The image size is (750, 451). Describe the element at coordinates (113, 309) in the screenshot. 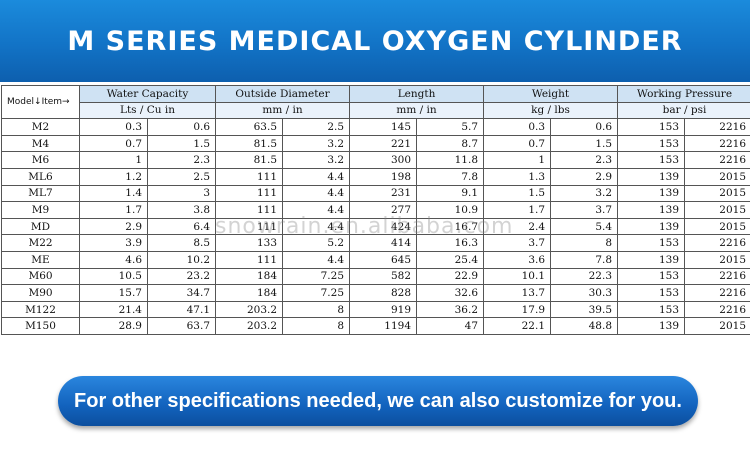

I see `value-cell: 21.4` at that location.